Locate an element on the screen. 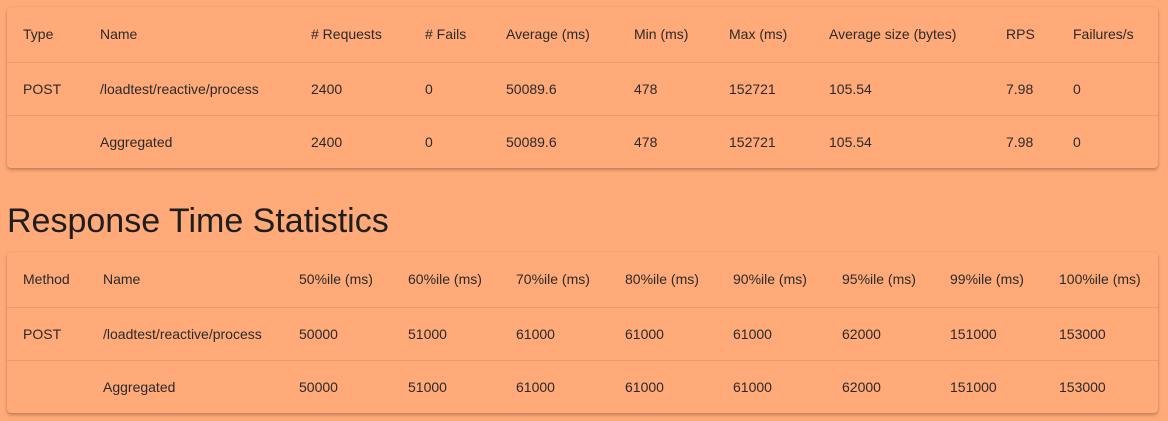 The image size is (1168, 421). column-header-p80: 80%ile (ms) is located at coordinates (662, 279).